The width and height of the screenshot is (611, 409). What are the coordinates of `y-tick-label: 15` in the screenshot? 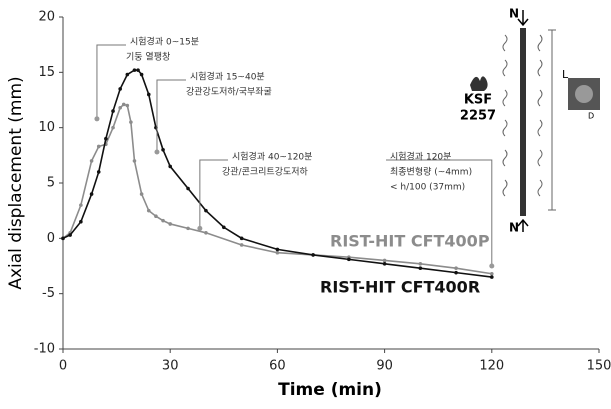 It's located at (46, 72).